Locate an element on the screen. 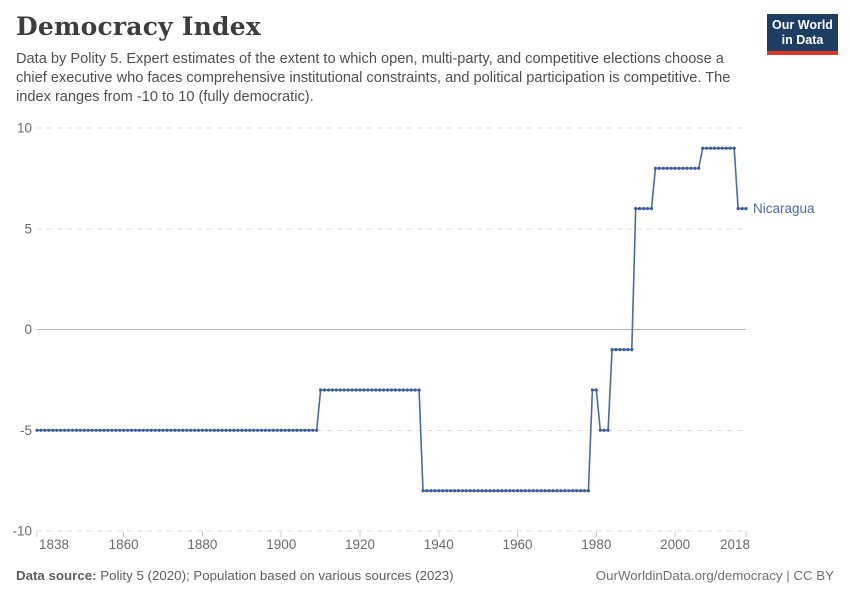  y-axis-label-10: 10 is located at coordinates (24, 128).